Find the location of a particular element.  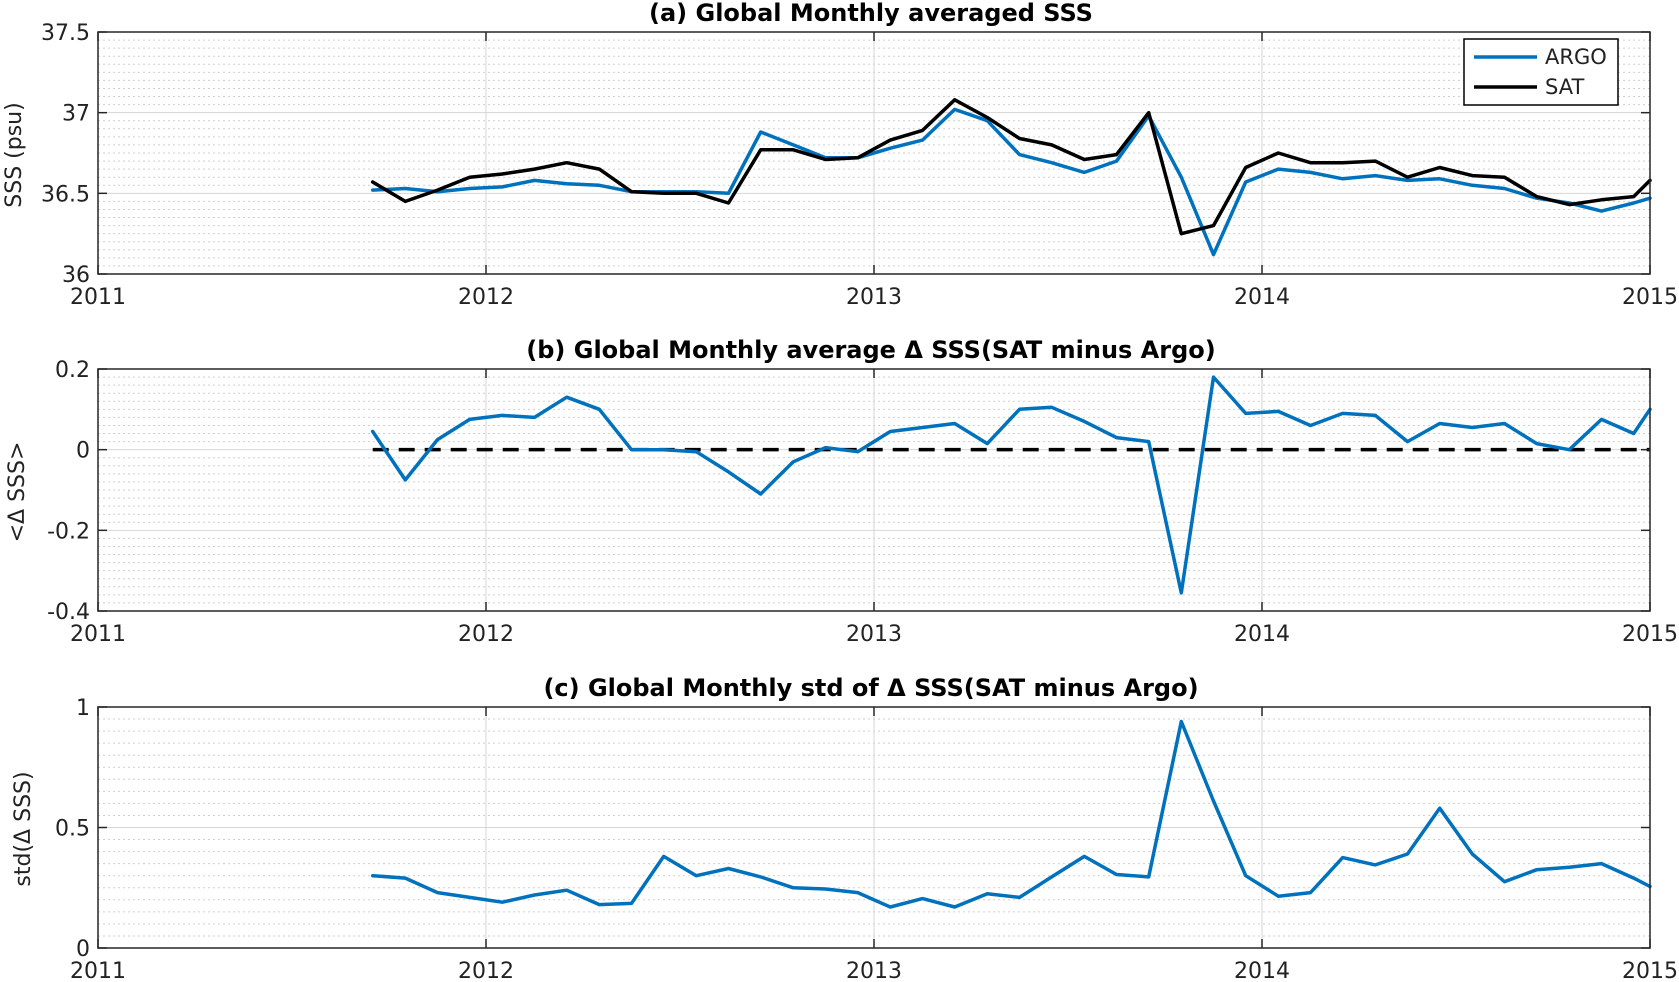

panel-a-y-tick-label: 37 is located at coordinates (76, 114).